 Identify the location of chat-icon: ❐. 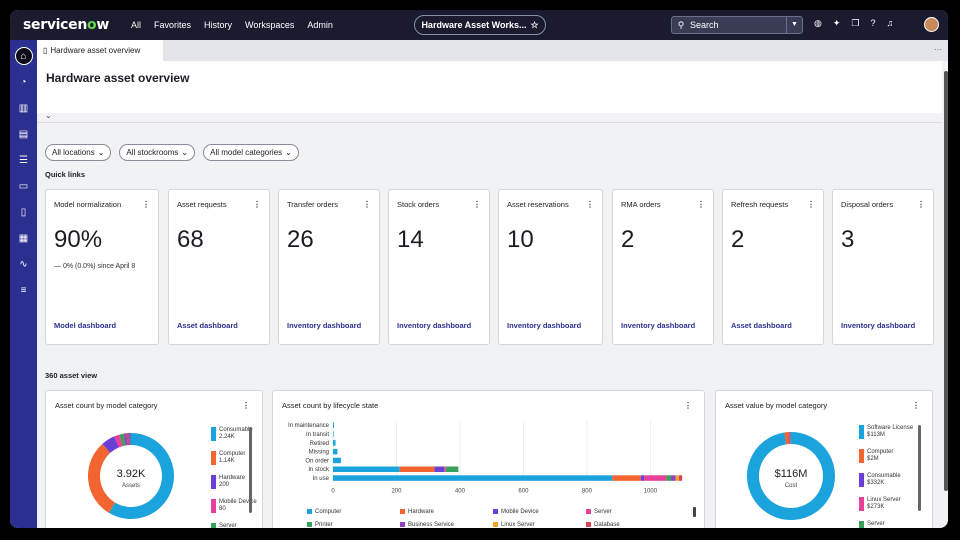
(855, 23).